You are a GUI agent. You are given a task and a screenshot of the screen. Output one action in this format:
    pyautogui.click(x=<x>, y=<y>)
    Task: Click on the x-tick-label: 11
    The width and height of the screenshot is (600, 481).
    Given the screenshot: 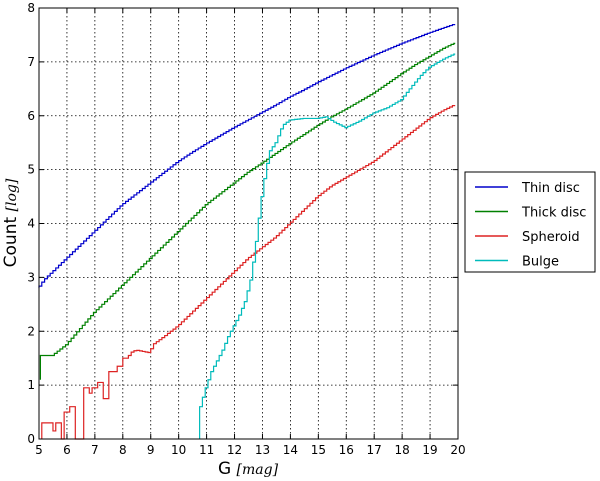 What is the action you would take?
    pyautogui.click(x=206, y=450)
    